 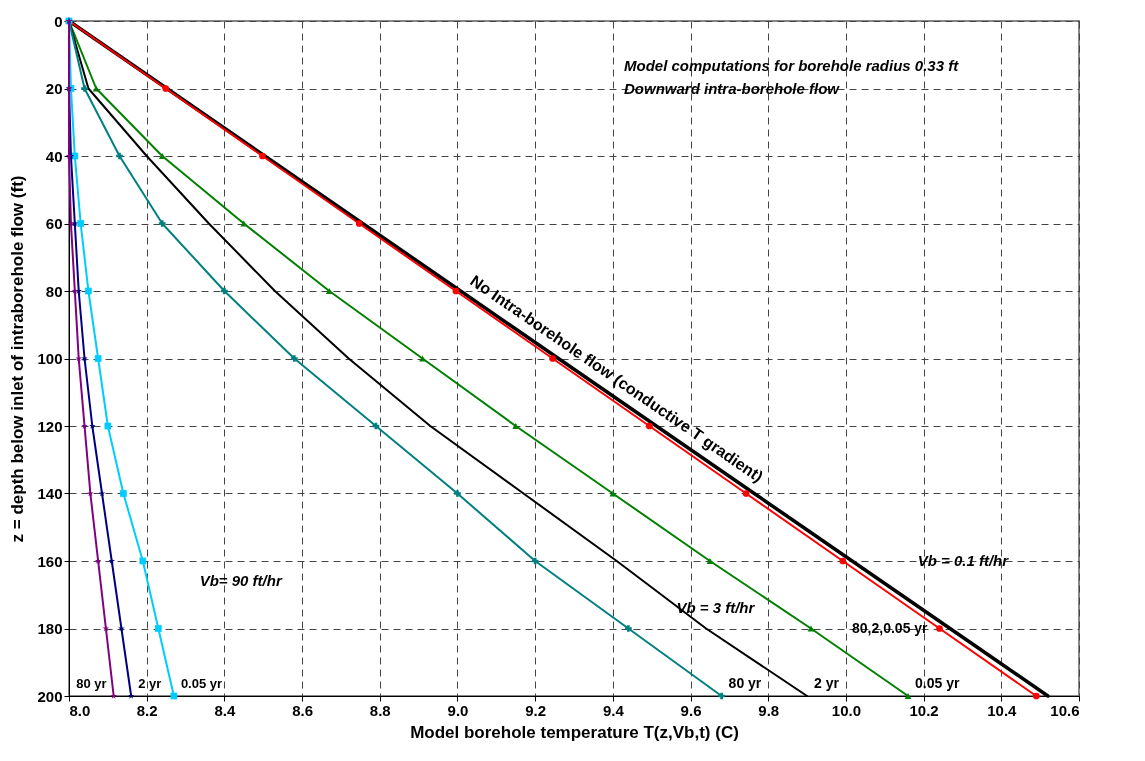 I want to click on y-tick-label: 120, so click(x=50, y=426).